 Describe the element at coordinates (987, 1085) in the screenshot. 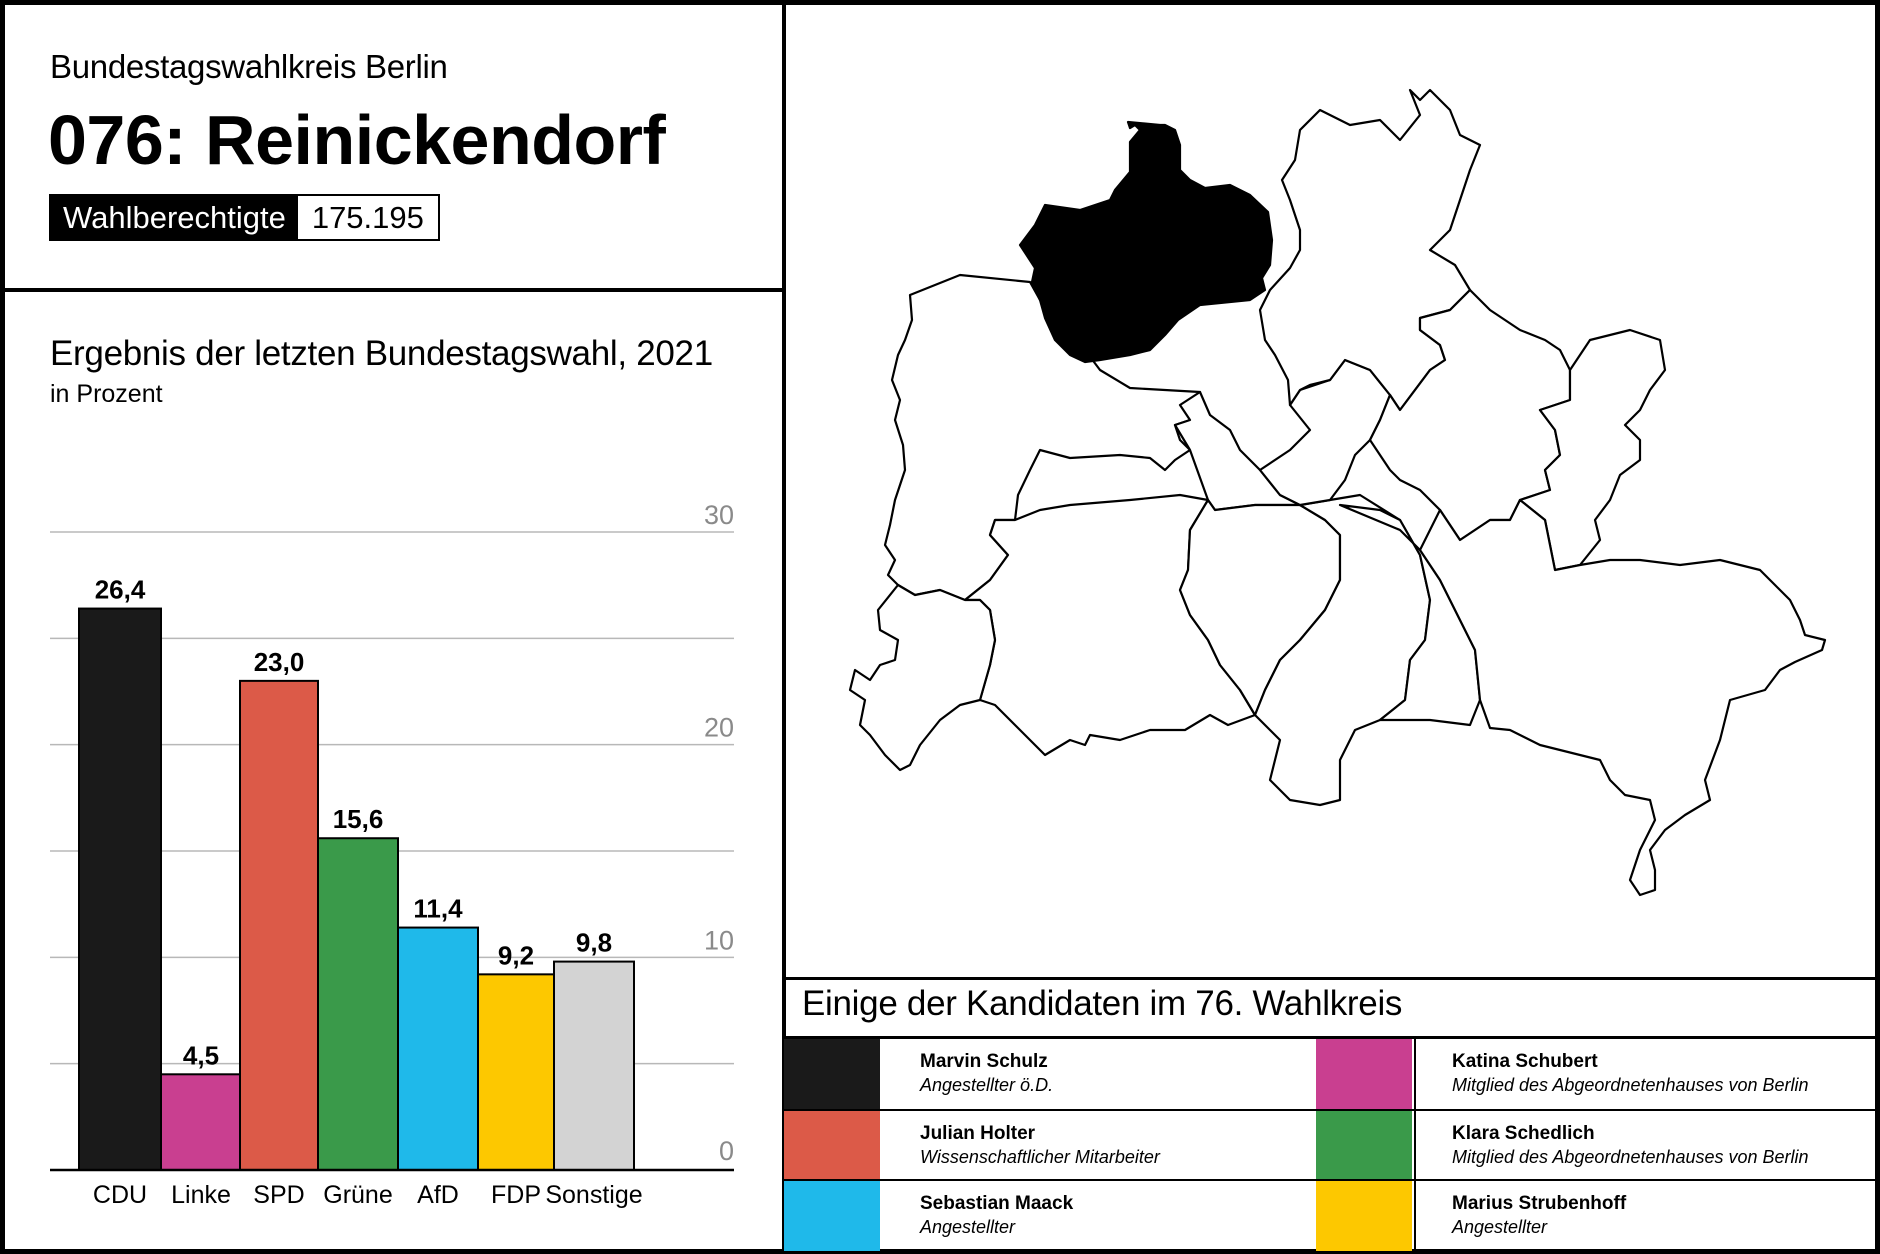

I see `candidate-job: Angestellter ö.D.` at that location.